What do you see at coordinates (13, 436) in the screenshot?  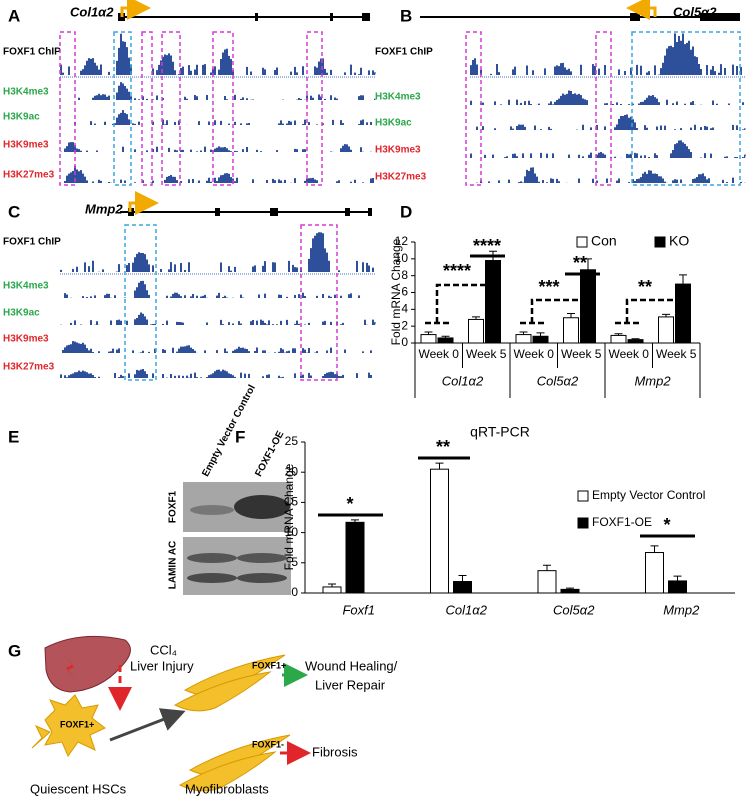 I see `panel-label: E` at bounding box center [13, 436].